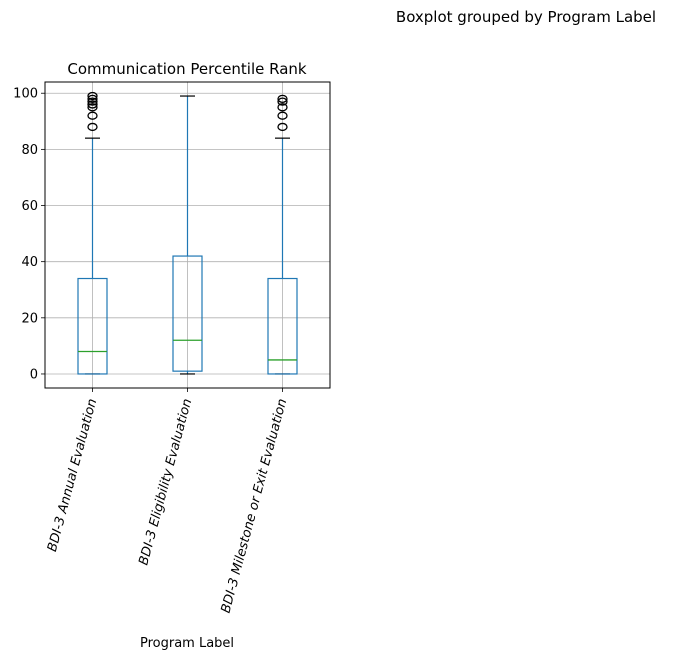 Image resolution: width=680 pixels, height=660 pixels. Describe the element at coordinates (165, 482) in the screenshot. I see `x-tick-label: BDI-3 Eligibility Evaluation` at that location.